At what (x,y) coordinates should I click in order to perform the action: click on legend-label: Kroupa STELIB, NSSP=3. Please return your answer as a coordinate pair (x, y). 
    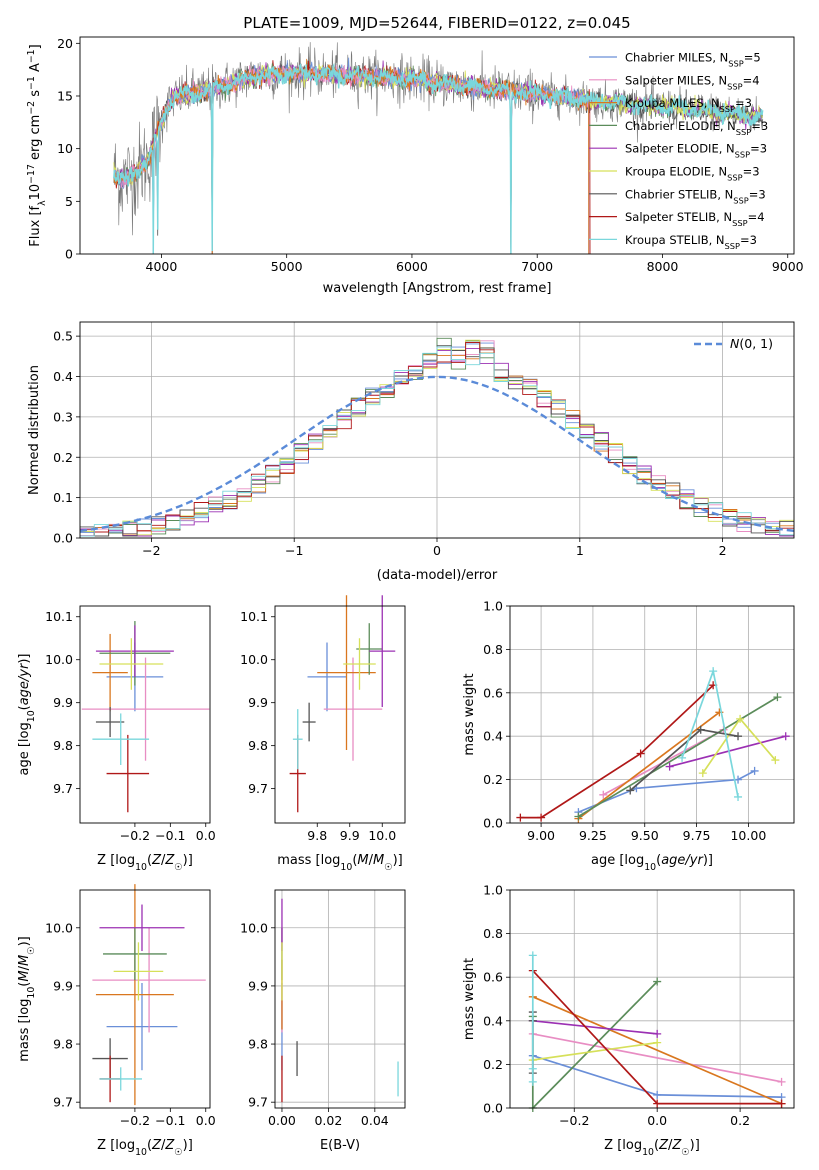
    Looking at the image, I should click on (691, 242).